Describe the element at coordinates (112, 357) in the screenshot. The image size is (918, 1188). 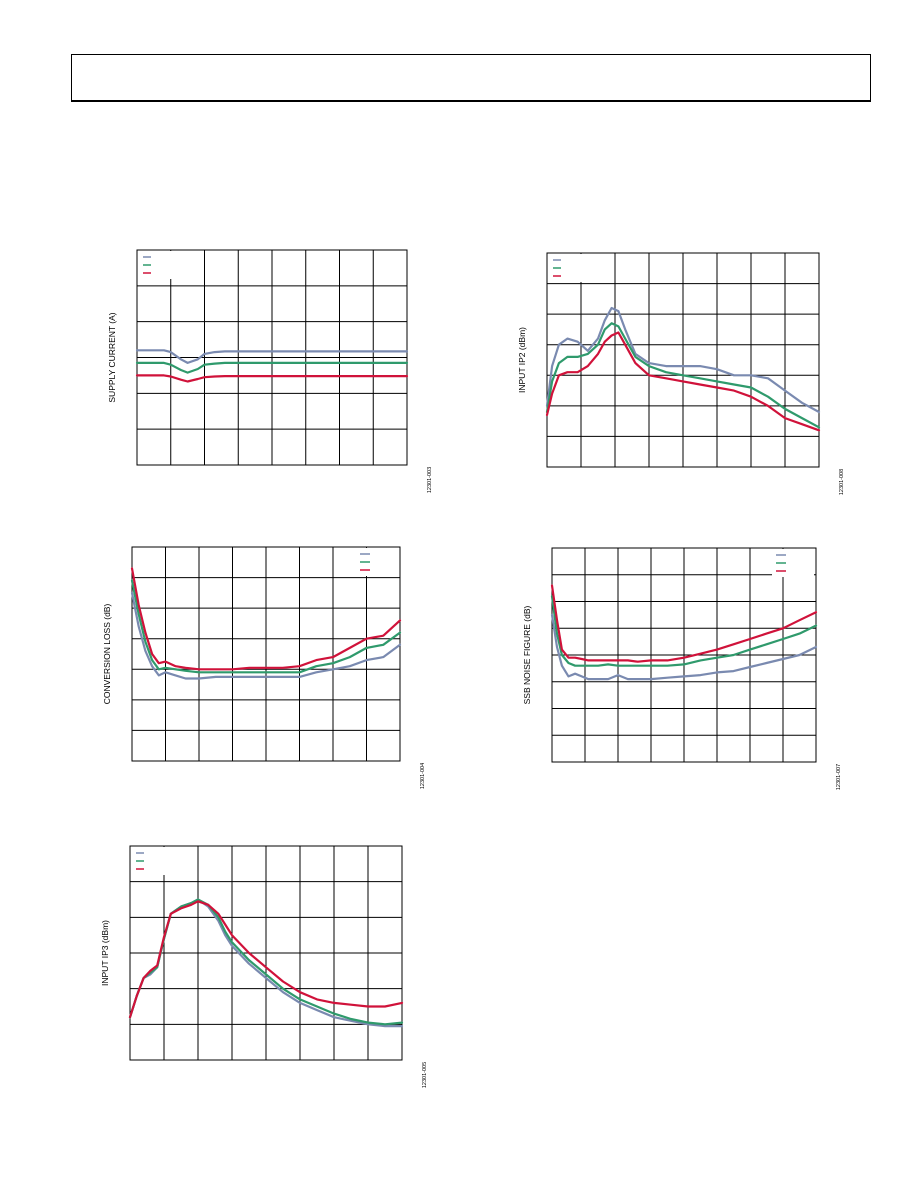
I see `supply-current-y-axis-label: SUPPLY CURRENT (A)` at that location.